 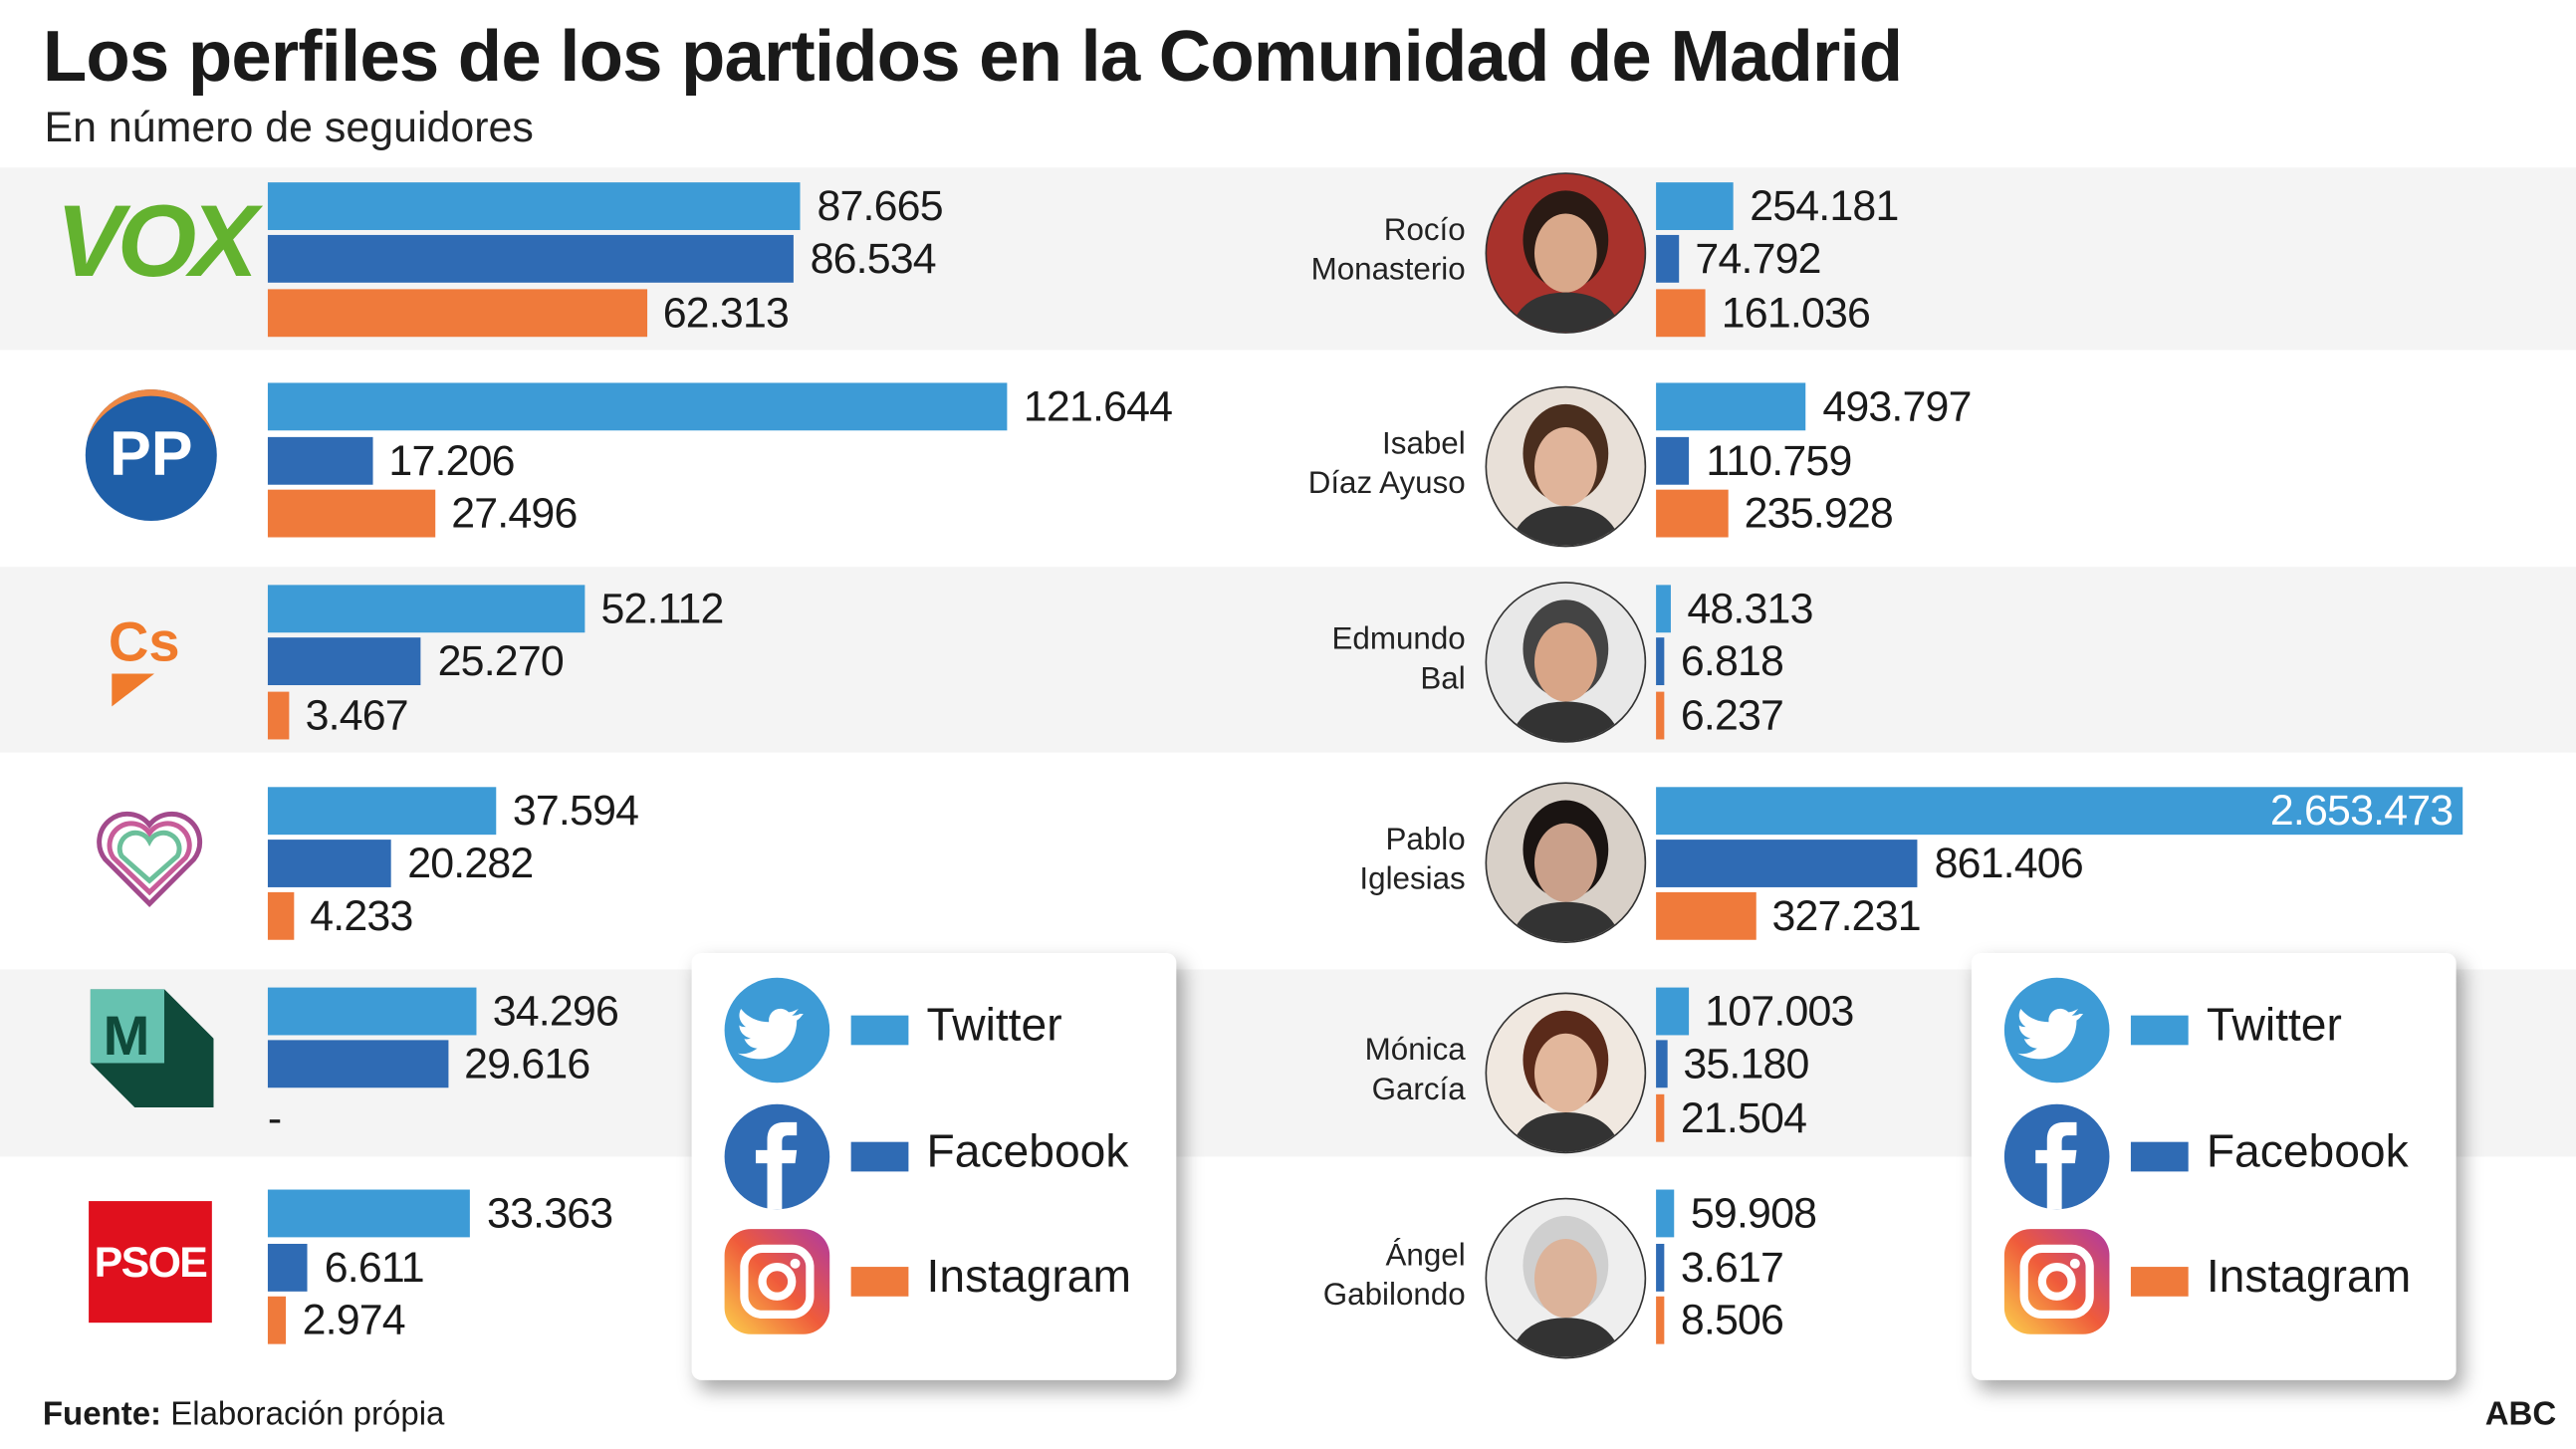 What do you see at coordinates (307, 1414) in the screenshot?
I see `source-text: Elaboración própia` at bounding box center [307, 1414].